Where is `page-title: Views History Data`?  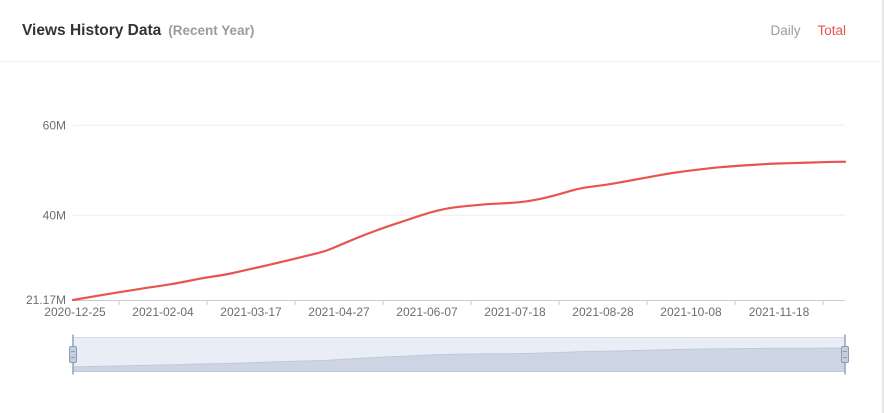
page-title: Views History Data is located at coordinates (92, 30).